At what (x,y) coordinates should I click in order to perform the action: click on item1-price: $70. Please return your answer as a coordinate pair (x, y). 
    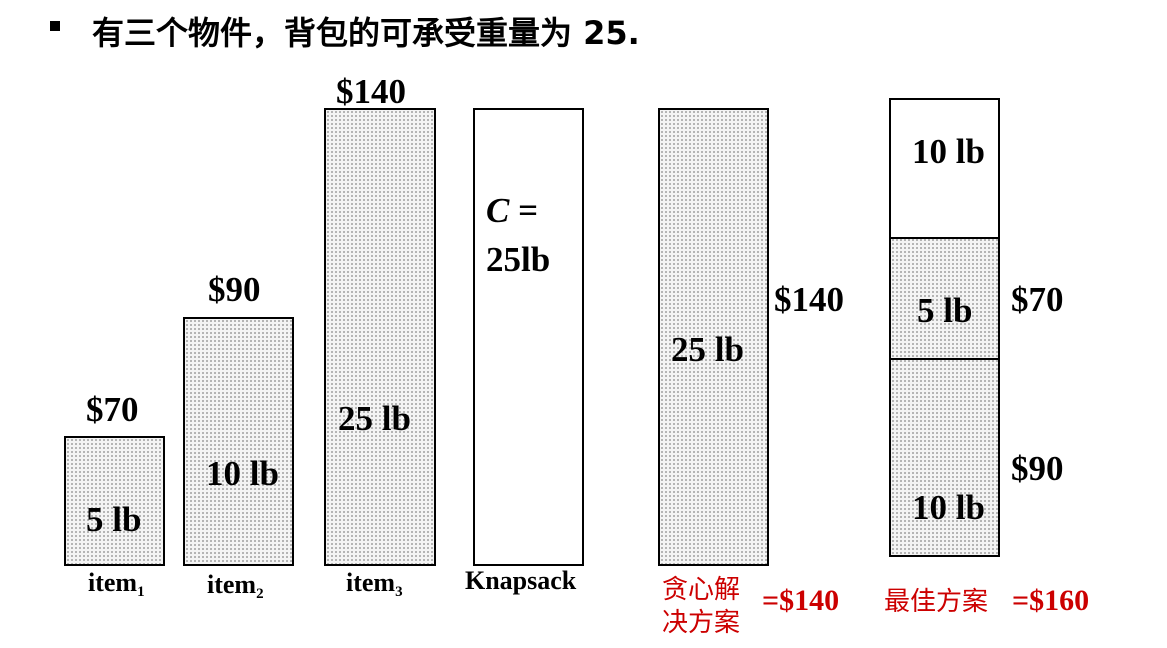
    Looking at the image, I should click on (112, 409).